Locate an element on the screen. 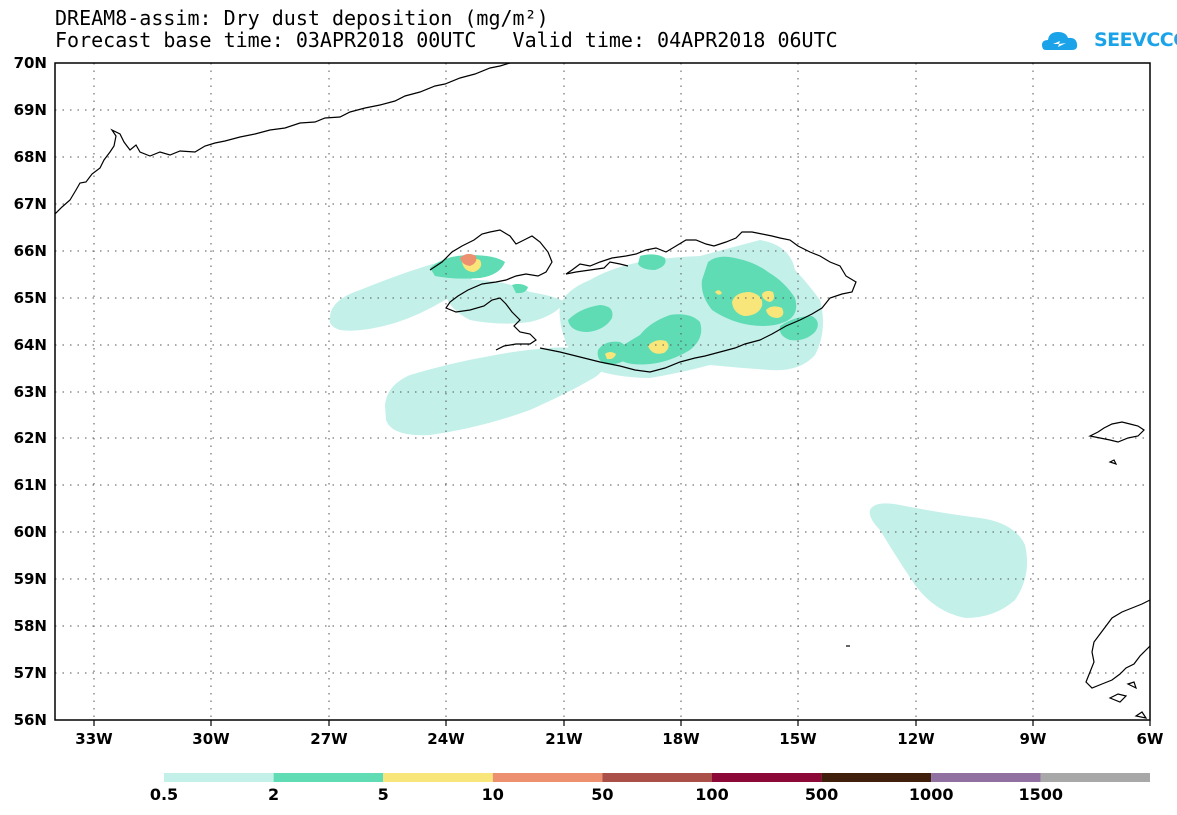 The image size is (1177, 815). greenland-coast is located at coordinates (283, 139).